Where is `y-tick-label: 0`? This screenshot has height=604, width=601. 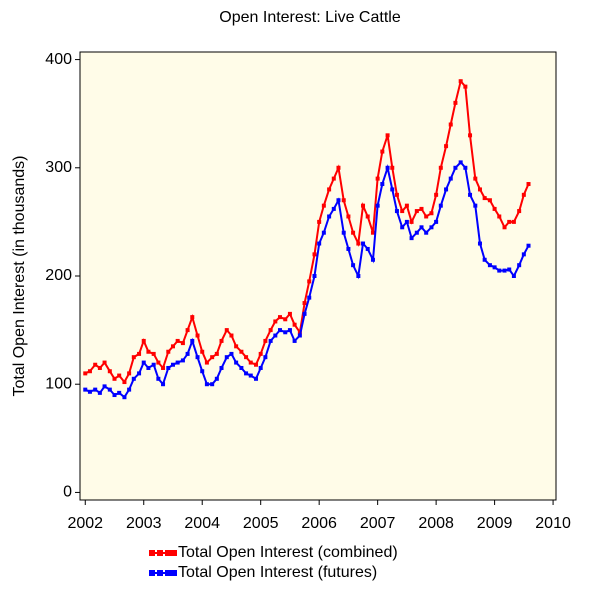
y-tick-label: 0 is located at coordinates (67, 492).